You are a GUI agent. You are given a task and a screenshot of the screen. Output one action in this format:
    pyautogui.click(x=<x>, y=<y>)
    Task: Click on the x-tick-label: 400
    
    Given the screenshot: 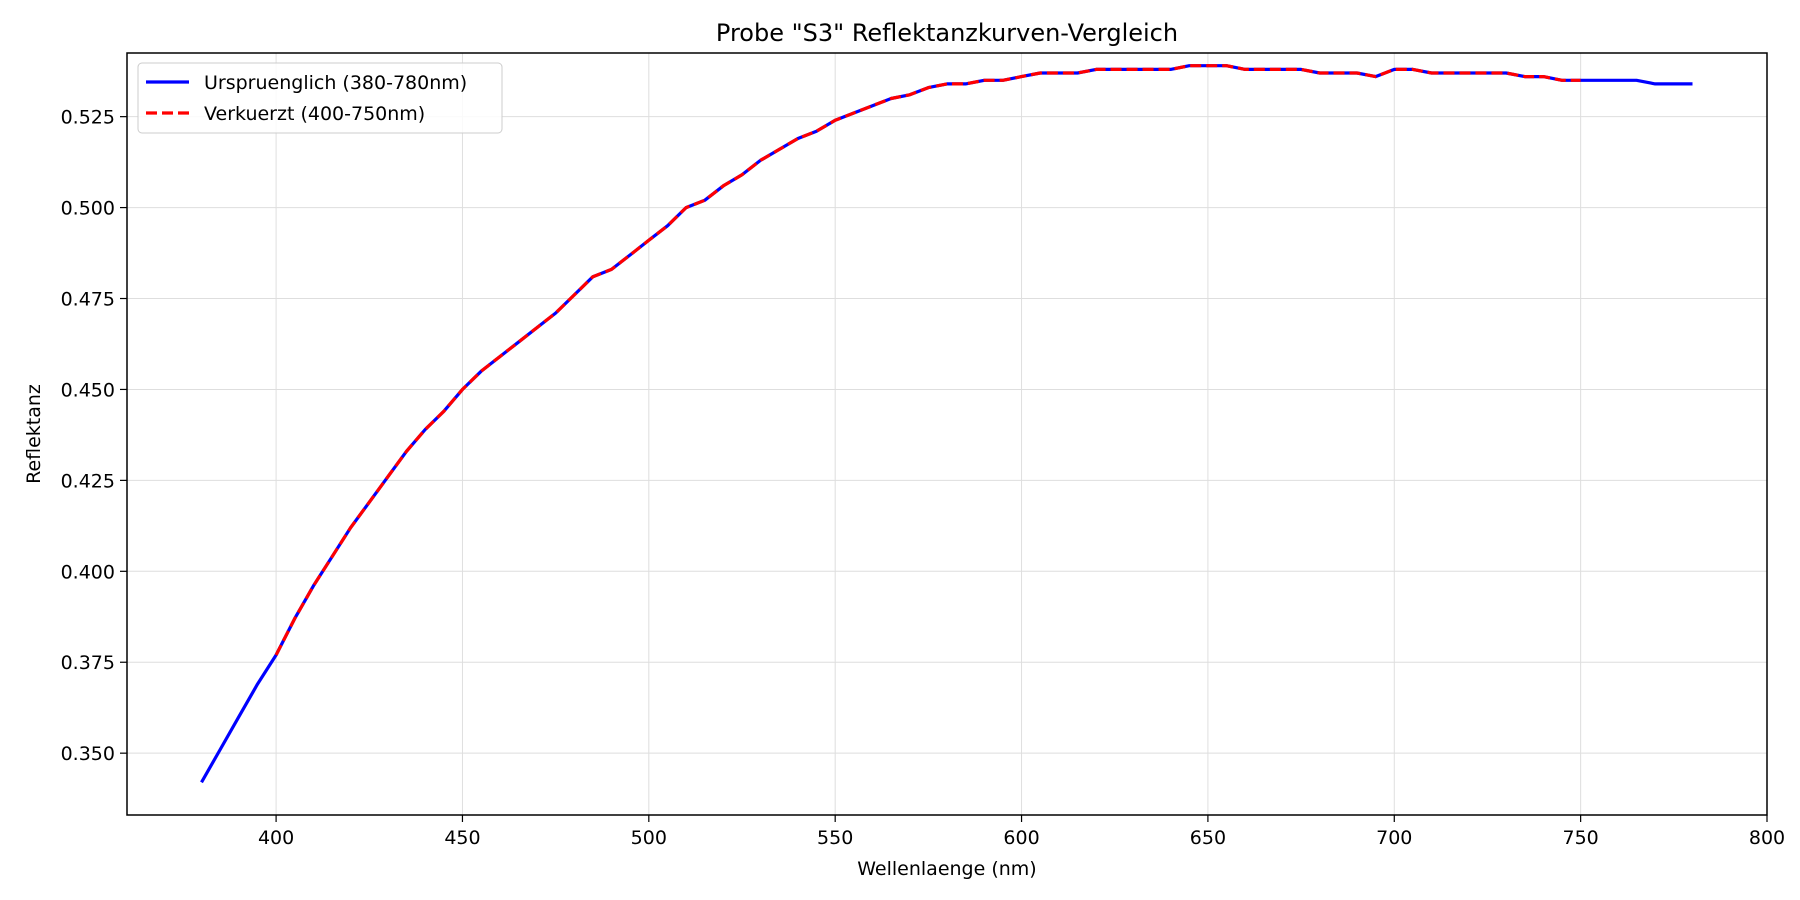 What is the action you would take?
    pyautogui.click(x=276, y=838)
    